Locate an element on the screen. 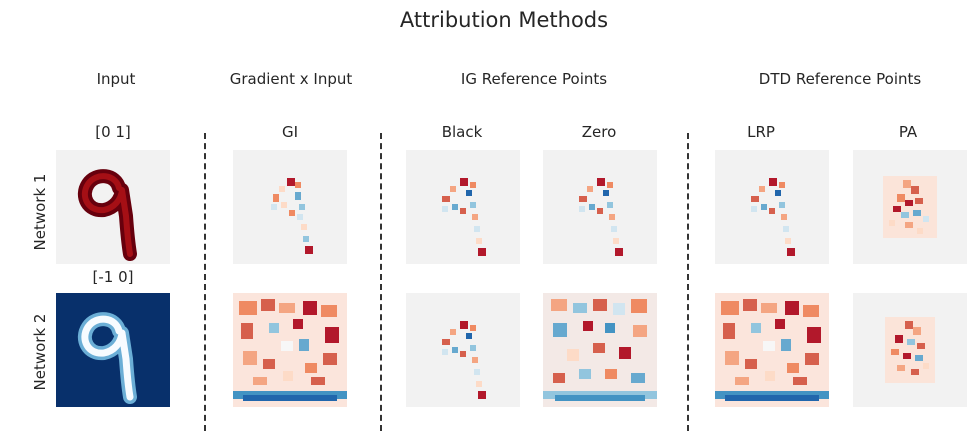  column-label-black: Black is located at coordinates (462, 132).